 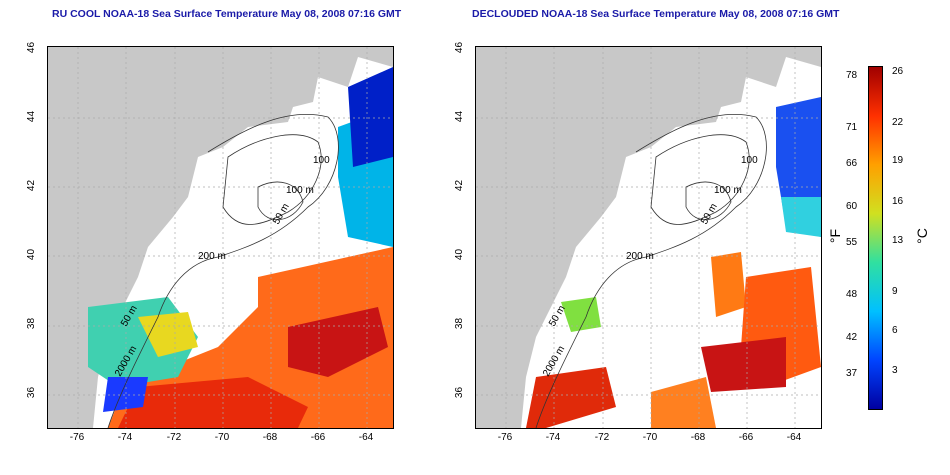 I want to click on sst-red-patch, so click(x=571, y=397).